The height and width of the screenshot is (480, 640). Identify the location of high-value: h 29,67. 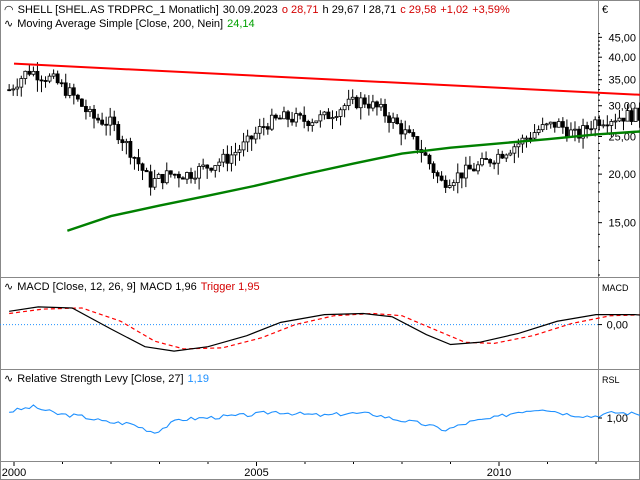
(341, 10).